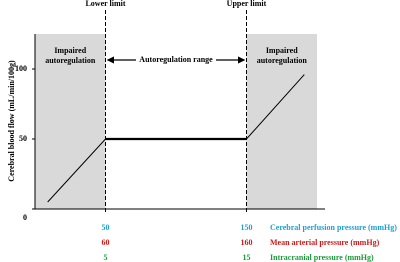  What do you see at coordinates (11, 121) in the screenshot?
I see `y-axis-label: Cerebral blood flow (mL/min/100g)` at bounding box center [11, 121].